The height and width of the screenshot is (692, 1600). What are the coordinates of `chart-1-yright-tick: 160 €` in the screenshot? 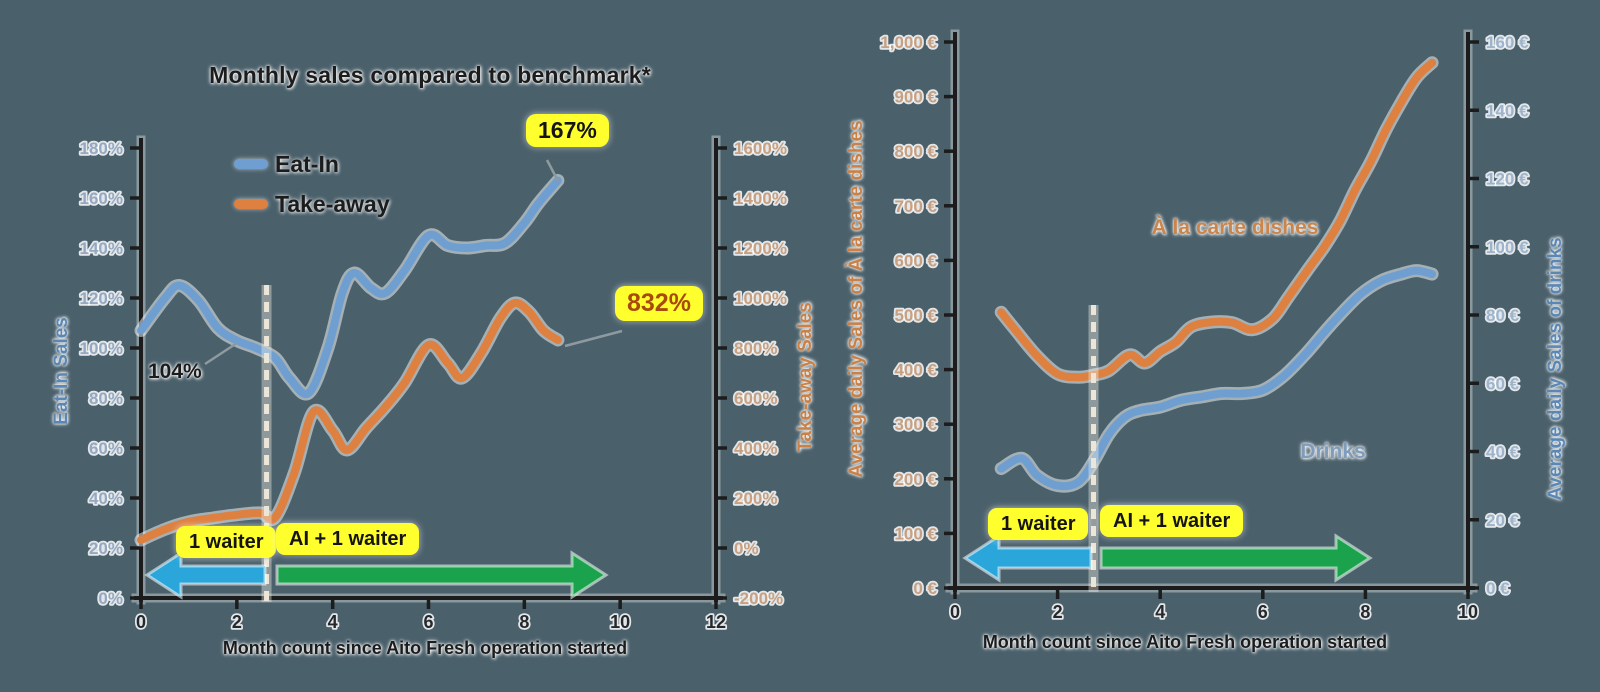 It's located at (1507, 42).